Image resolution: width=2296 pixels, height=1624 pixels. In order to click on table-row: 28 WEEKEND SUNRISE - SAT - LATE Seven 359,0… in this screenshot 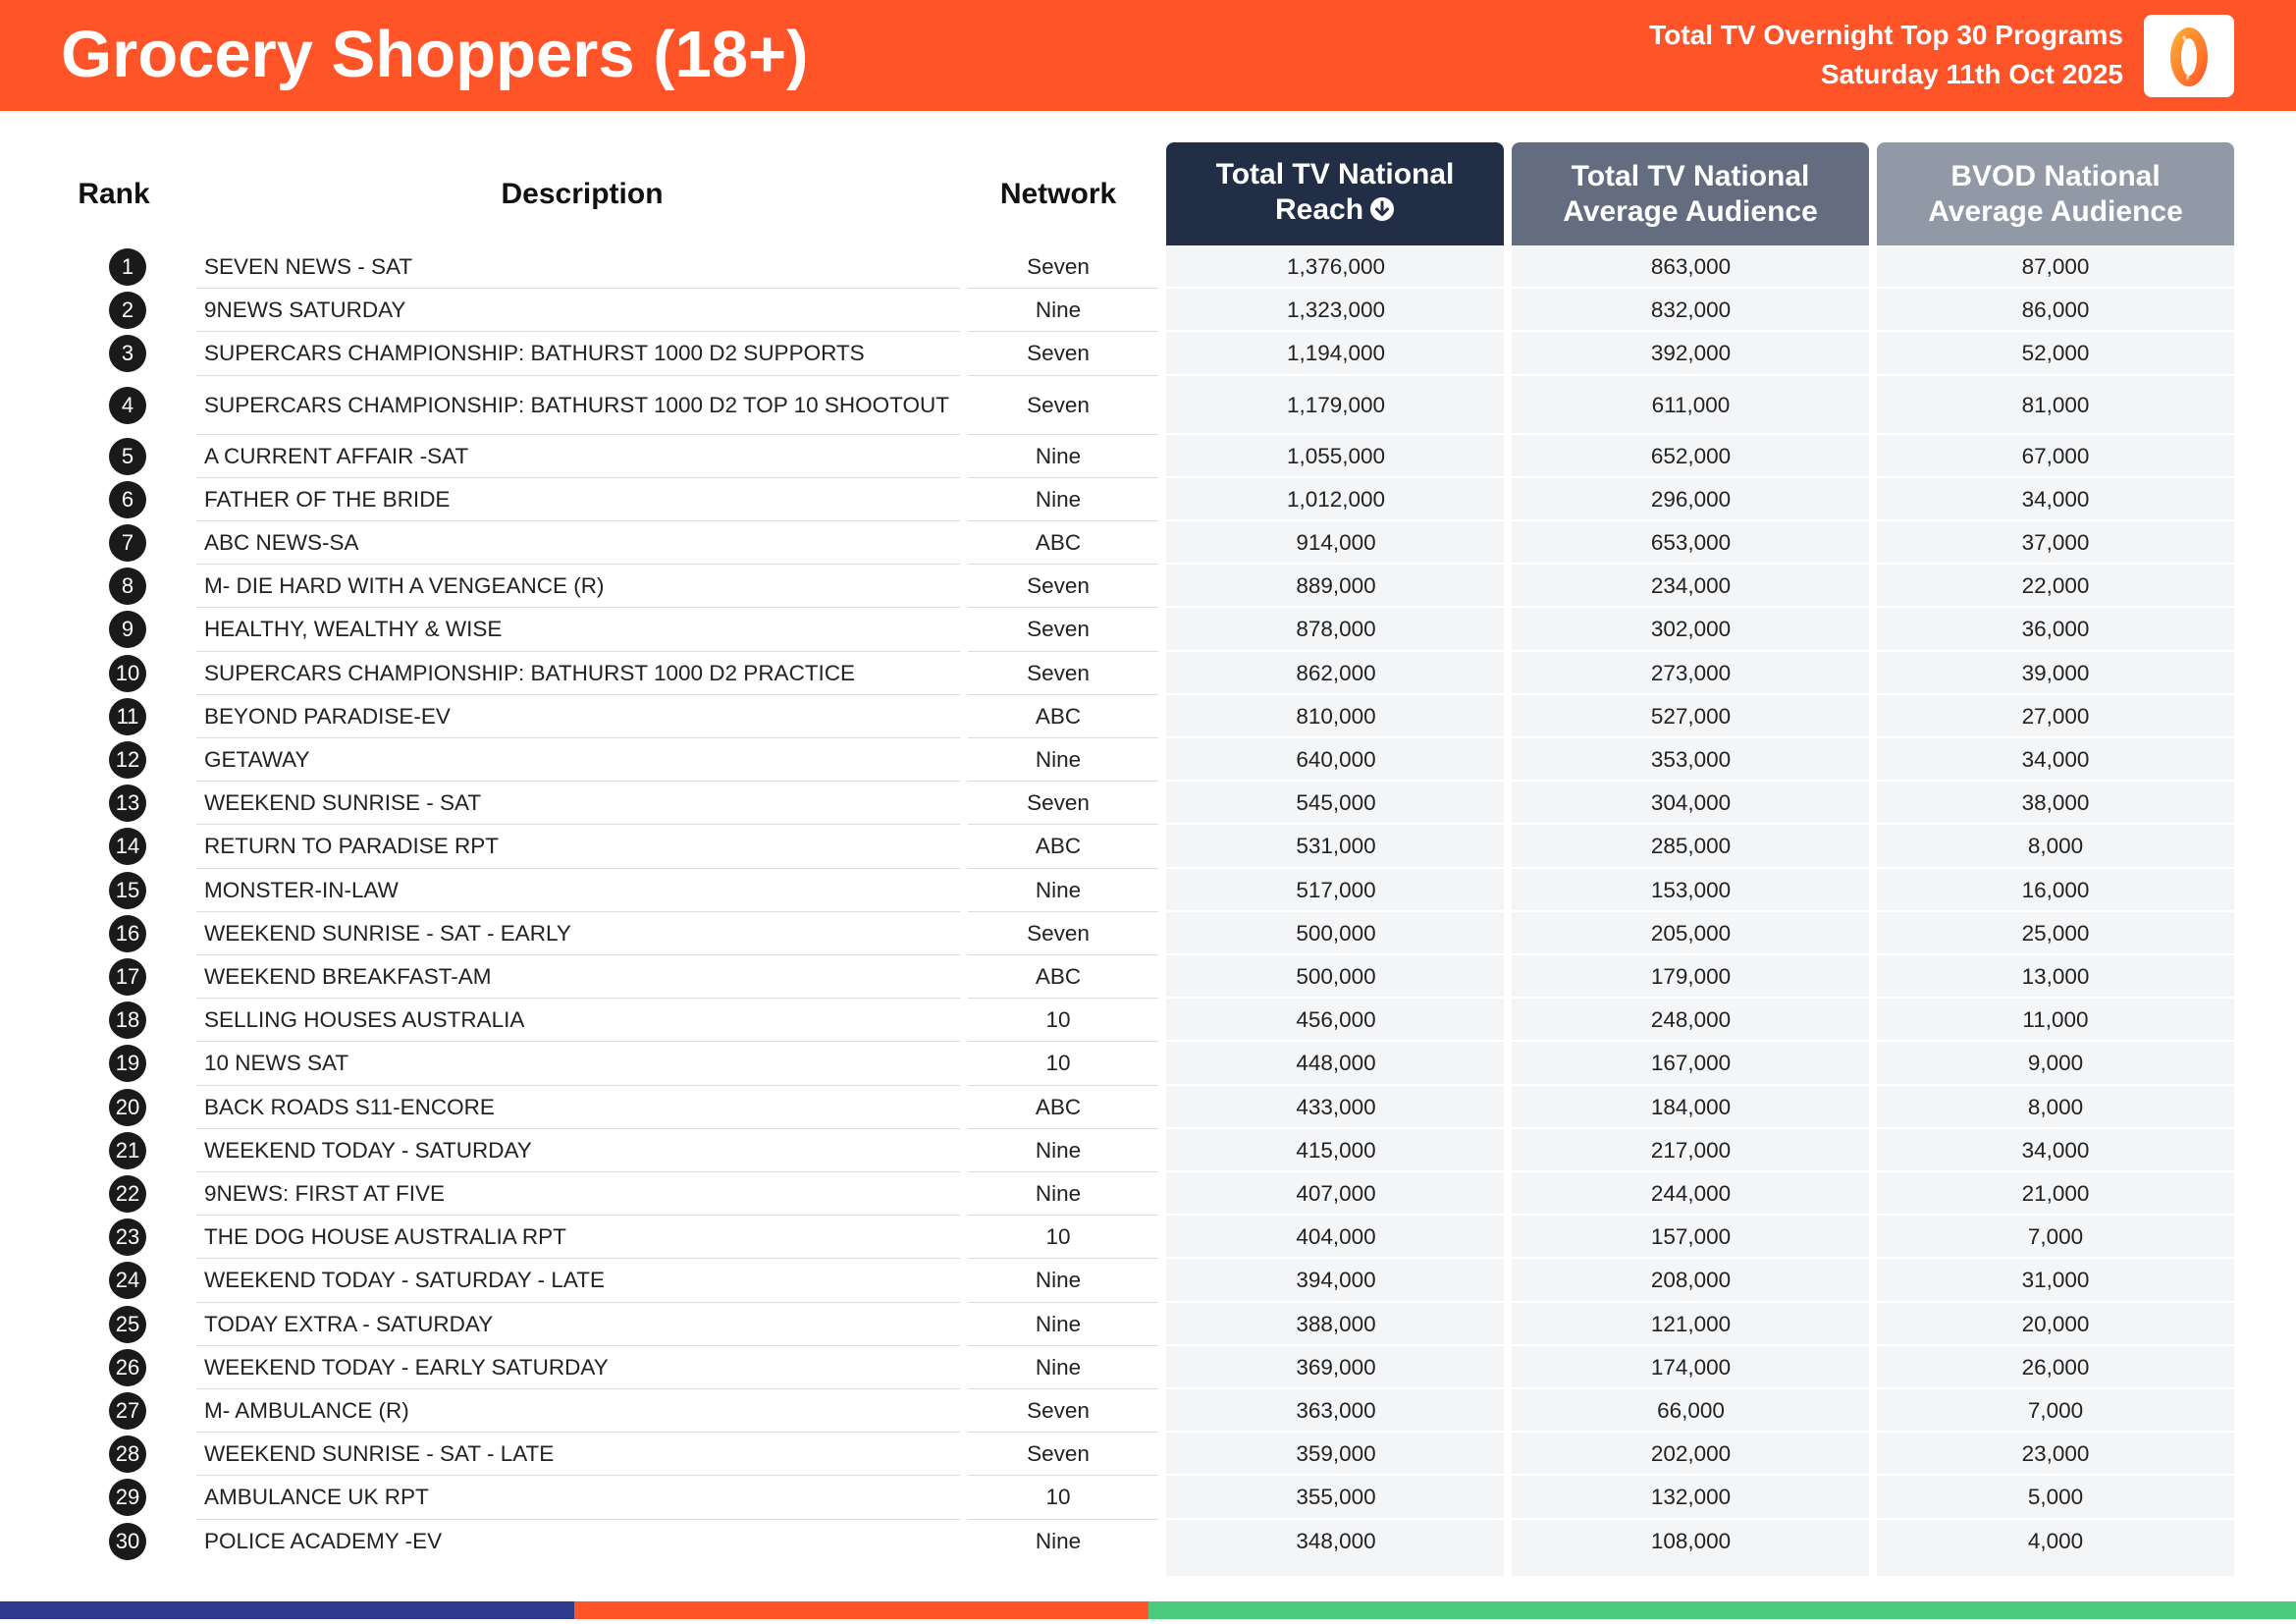, I will do `click(1148, 1455)`.